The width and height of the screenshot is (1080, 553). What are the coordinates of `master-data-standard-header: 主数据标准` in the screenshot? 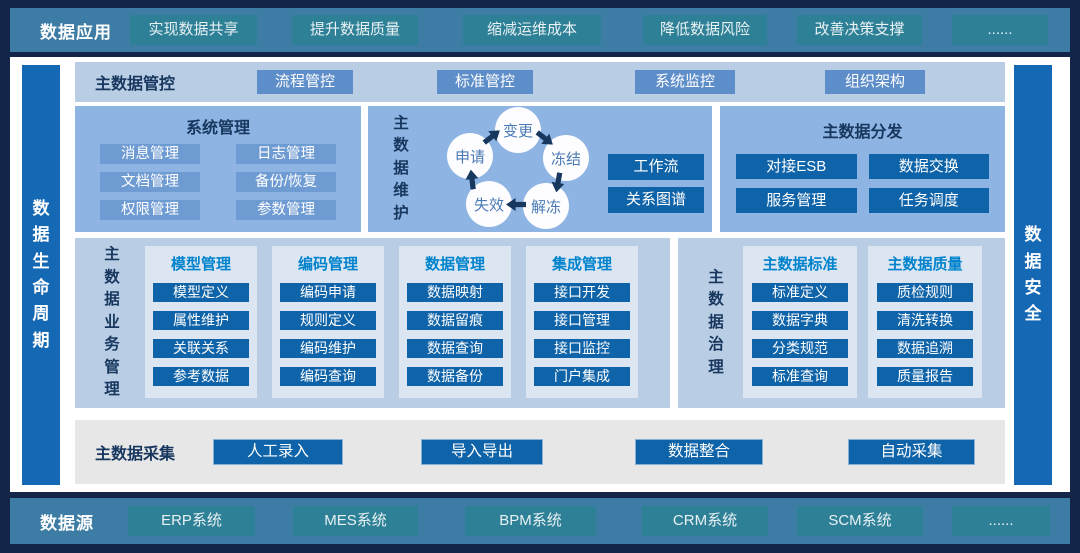 It's located at (800, 264).